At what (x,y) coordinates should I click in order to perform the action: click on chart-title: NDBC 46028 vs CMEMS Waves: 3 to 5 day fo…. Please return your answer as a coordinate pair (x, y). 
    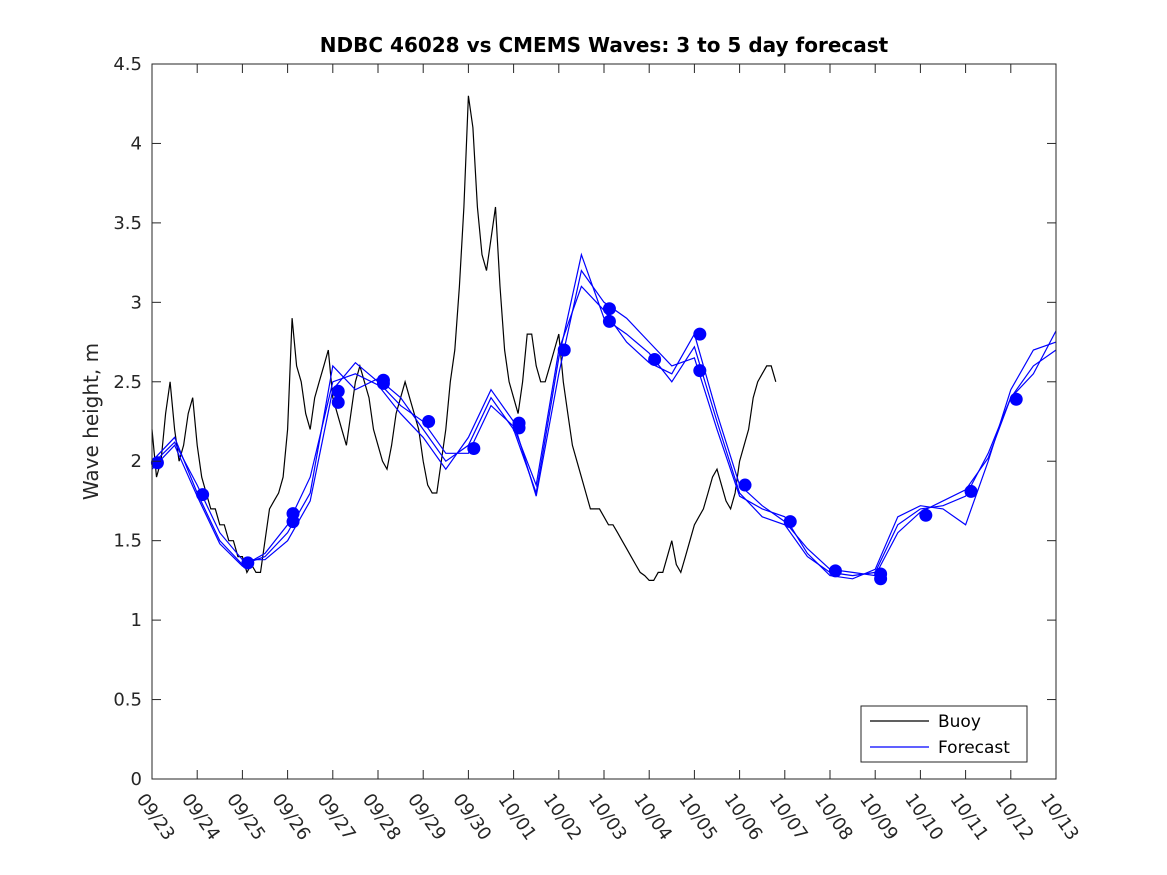
    Looking at the image, I should click on (604, 45).